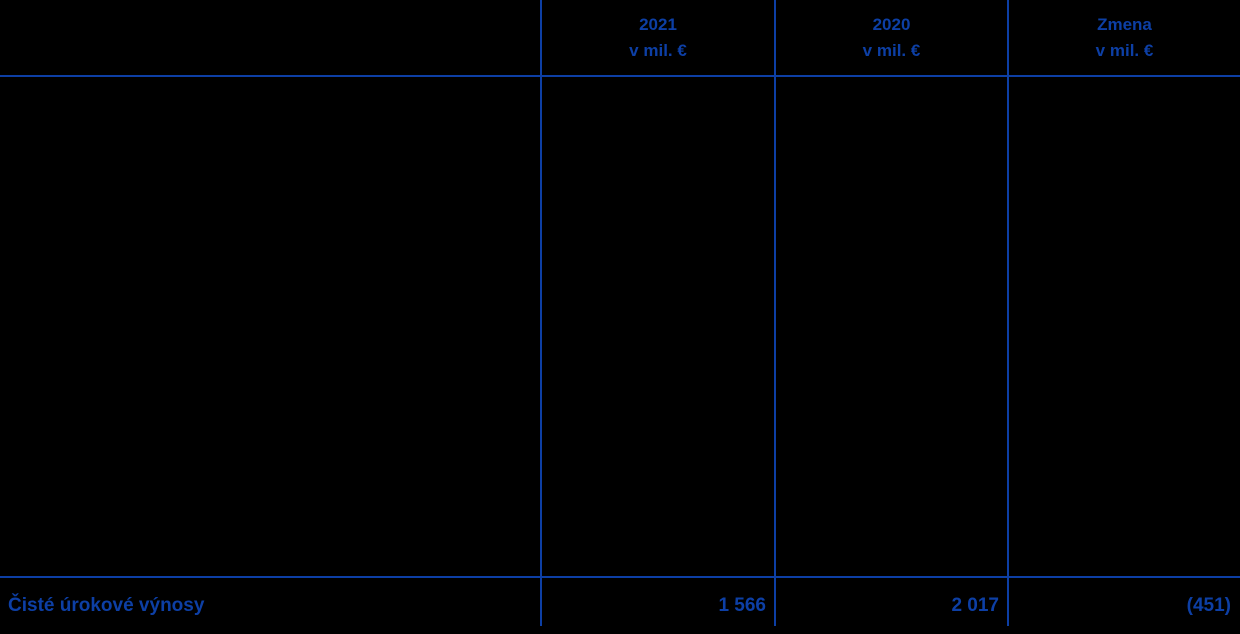  Describe the element at coordinates (620, 577) in the screenshot. I see `total-divider-line` at that location.